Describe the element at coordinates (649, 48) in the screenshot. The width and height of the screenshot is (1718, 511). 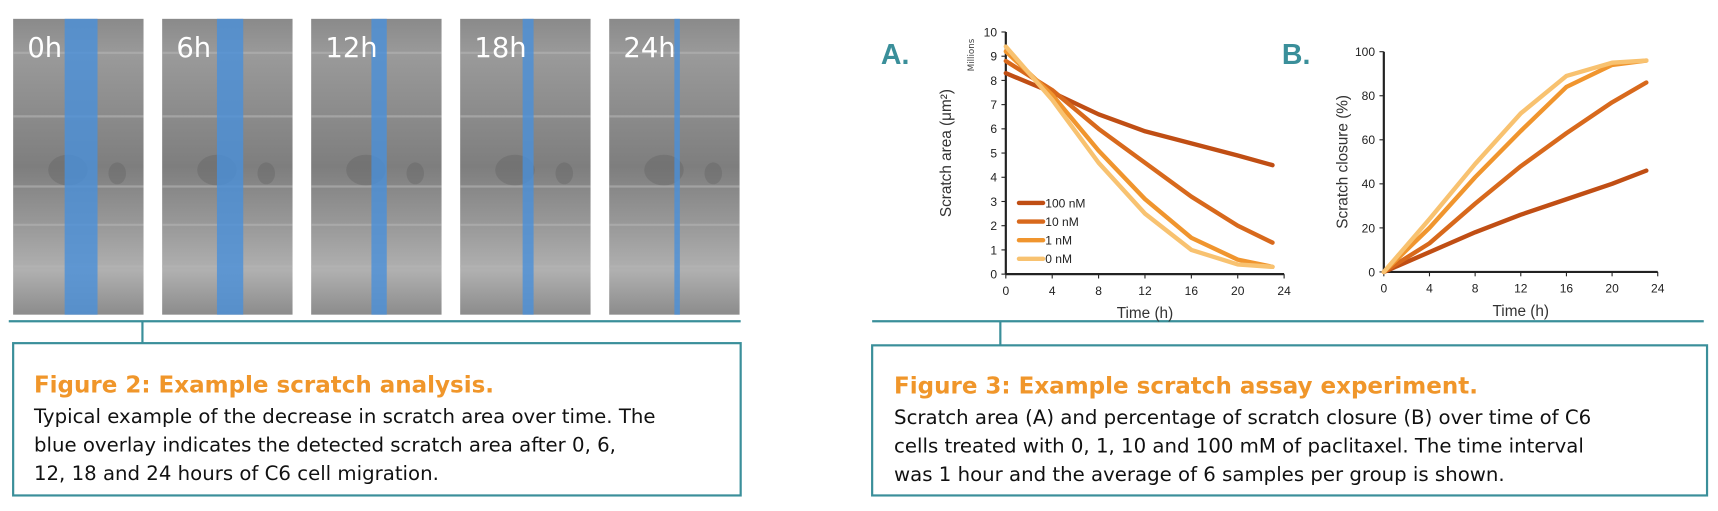
I see `time-label: 24h` at that location.